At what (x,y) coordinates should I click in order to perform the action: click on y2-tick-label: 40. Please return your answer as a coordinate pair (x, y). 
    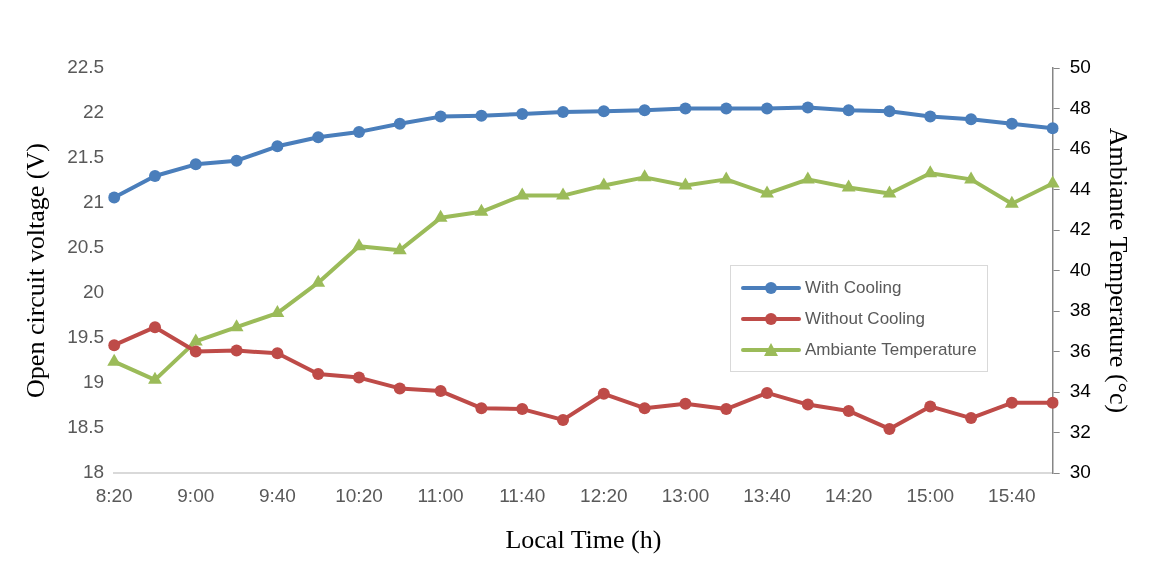
    Looking at the image, I should click on (1080, 269).